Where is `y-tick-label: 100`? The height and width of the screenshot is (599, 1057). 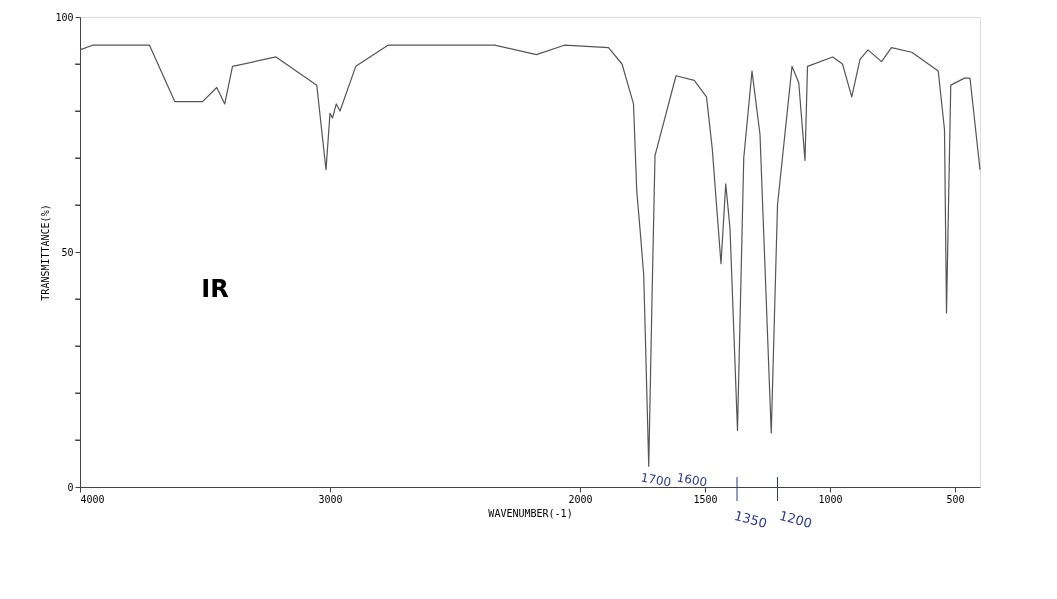
y-tick-label: 100 is located at coordinates (64, 17).